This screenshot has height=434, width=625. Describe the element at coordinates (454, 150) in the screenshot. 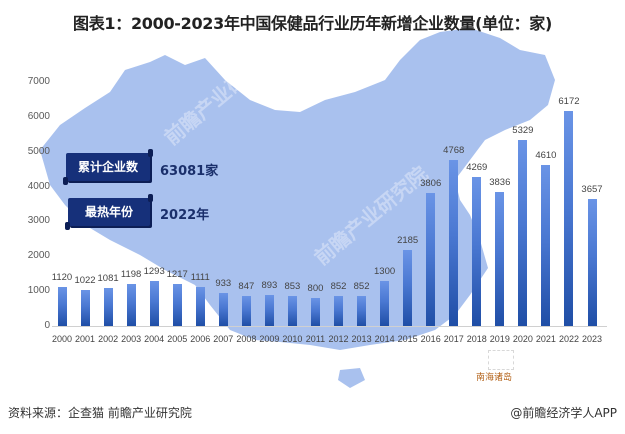

I see `bar-value-label: 4768` at that location.